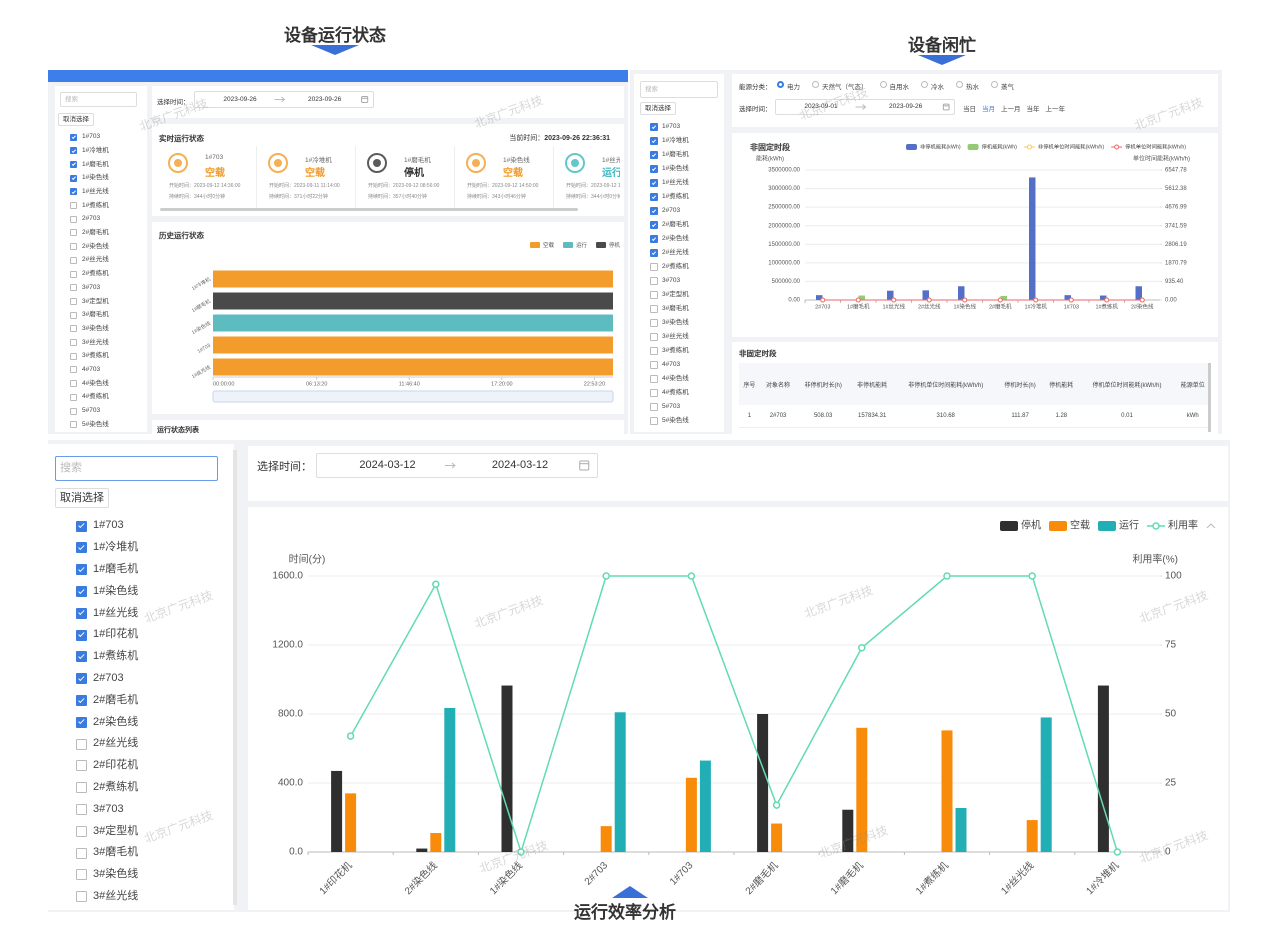 This screenshot has width=1268, height=927. I want to click on period-button: 当日, so click(969, 109).